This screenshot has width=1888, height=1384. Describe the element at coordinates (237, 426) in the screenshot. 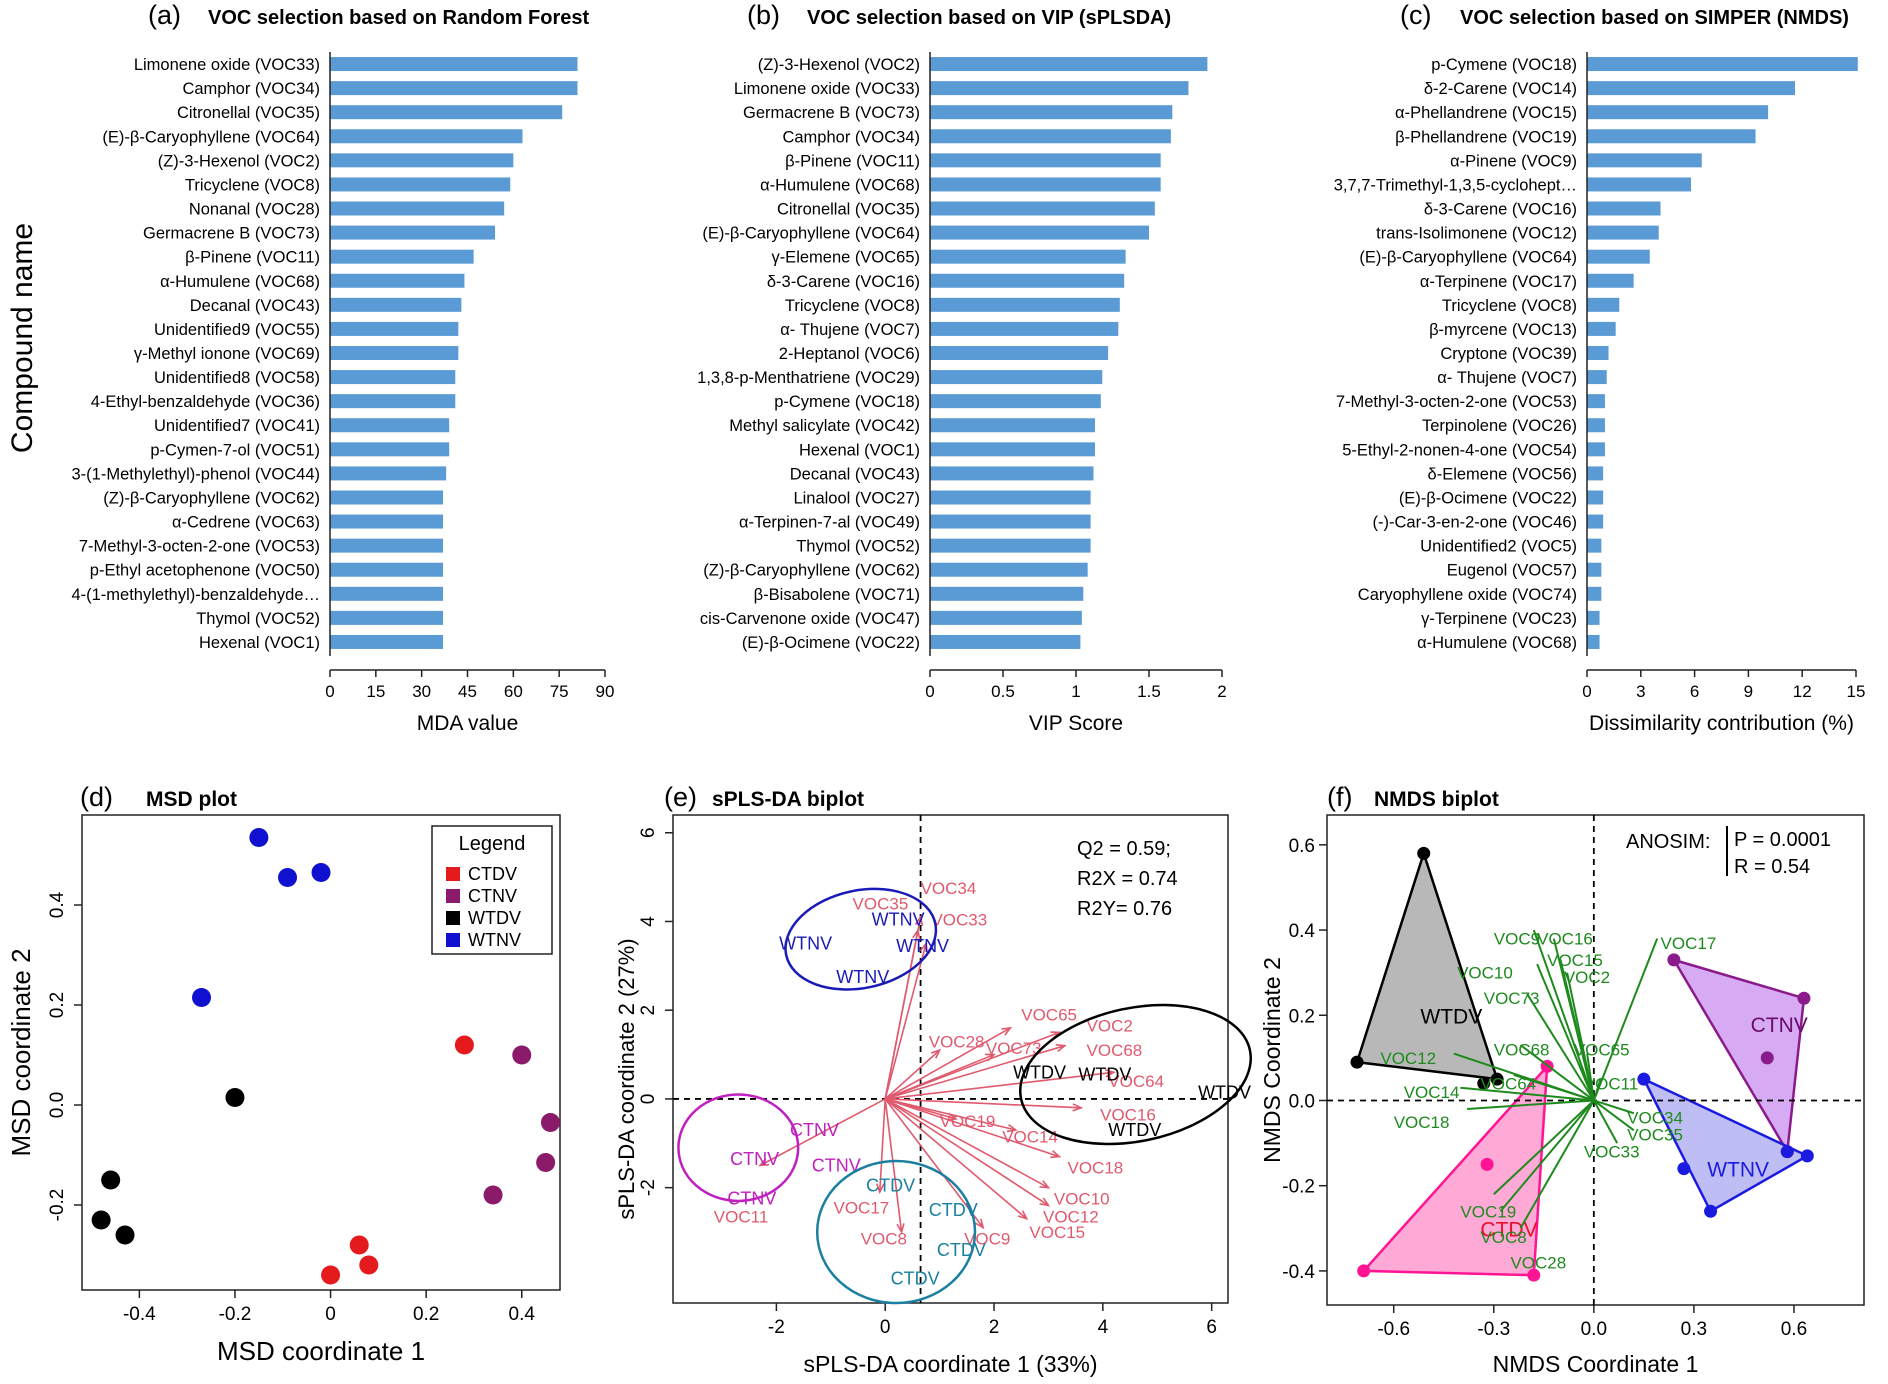

I see `category-label: Unidentified7 (VOC41)` at that location.